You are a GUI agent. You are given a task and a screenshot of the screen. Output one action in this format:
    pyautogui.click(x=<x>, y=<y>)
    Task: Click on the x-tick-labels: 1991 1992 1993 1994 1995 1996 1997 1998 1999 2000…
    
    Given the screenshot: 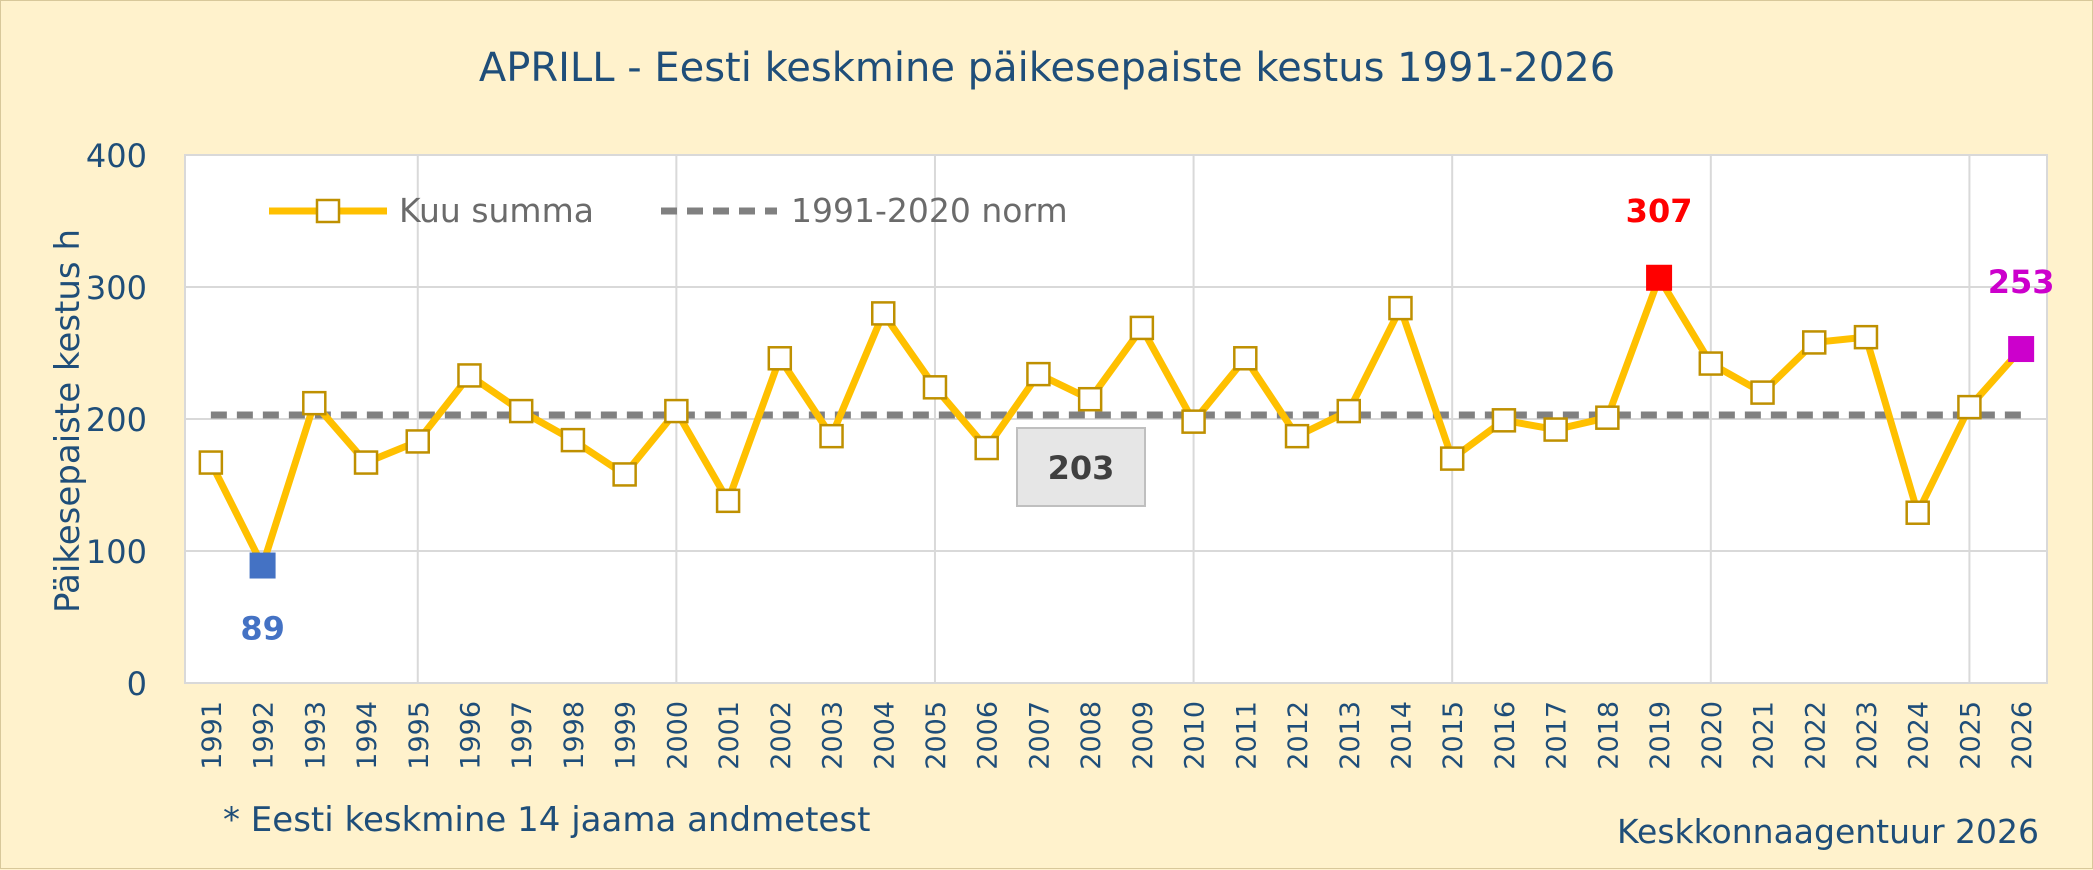 What is the action you would take?
    pyautogui.click(x=1117, y=735)
    